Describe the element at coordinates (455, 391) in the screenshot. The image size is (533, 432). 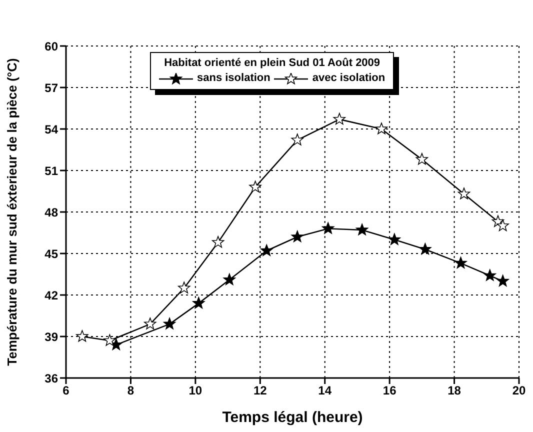
I see `x-tick-label: 18` at that location.